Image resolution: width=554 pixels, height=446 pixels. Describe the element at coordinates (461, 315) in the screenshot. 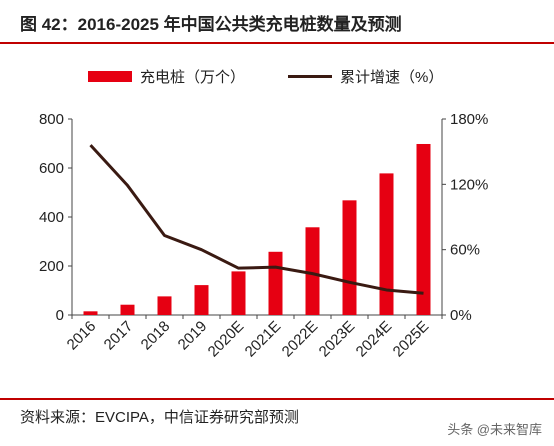

I see `y-right-tick-label: 0%` at that location.